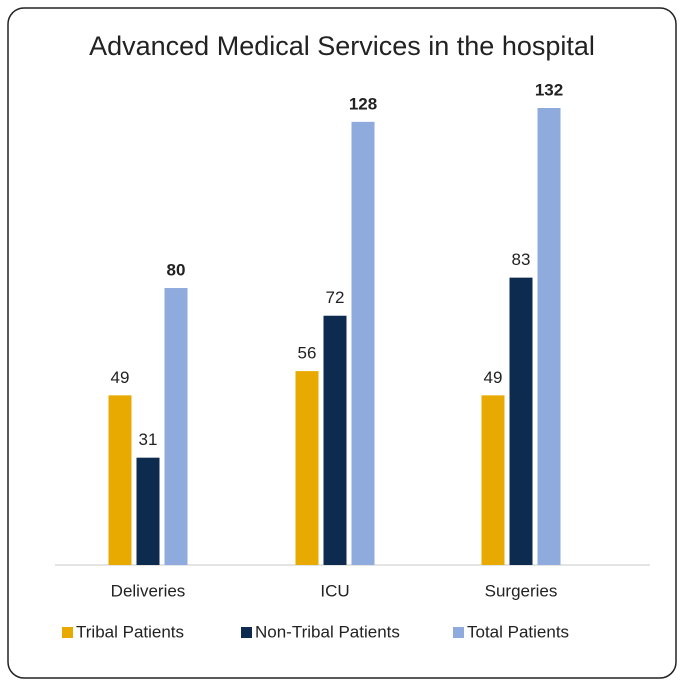 The width and height of the screenshot is (685, 686). I want to click on legend-label: Non-Tribal Patients, so click(327, 631).